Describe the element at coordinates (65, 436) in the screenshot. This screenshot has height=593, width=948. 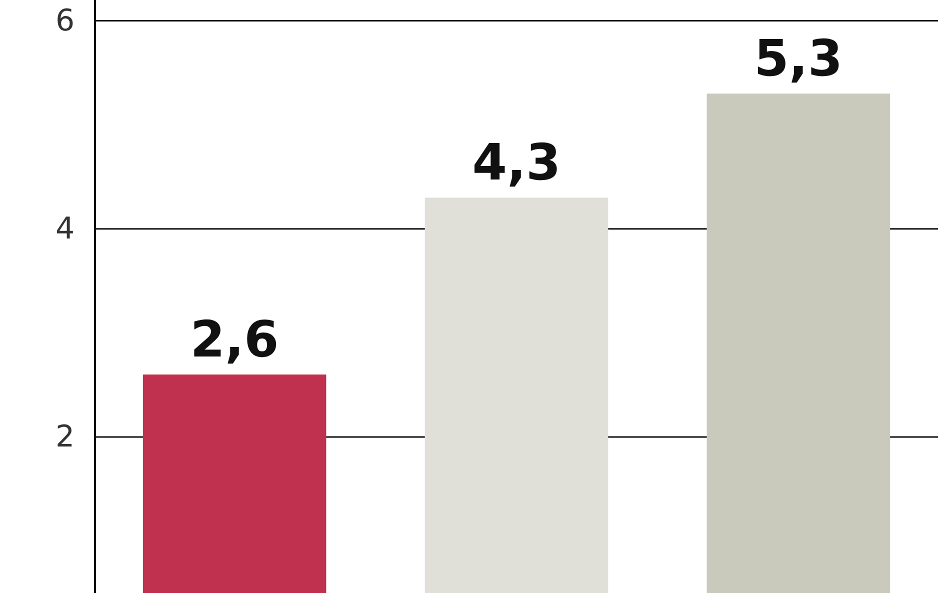
I see `y-tick-label: 2` at that location.